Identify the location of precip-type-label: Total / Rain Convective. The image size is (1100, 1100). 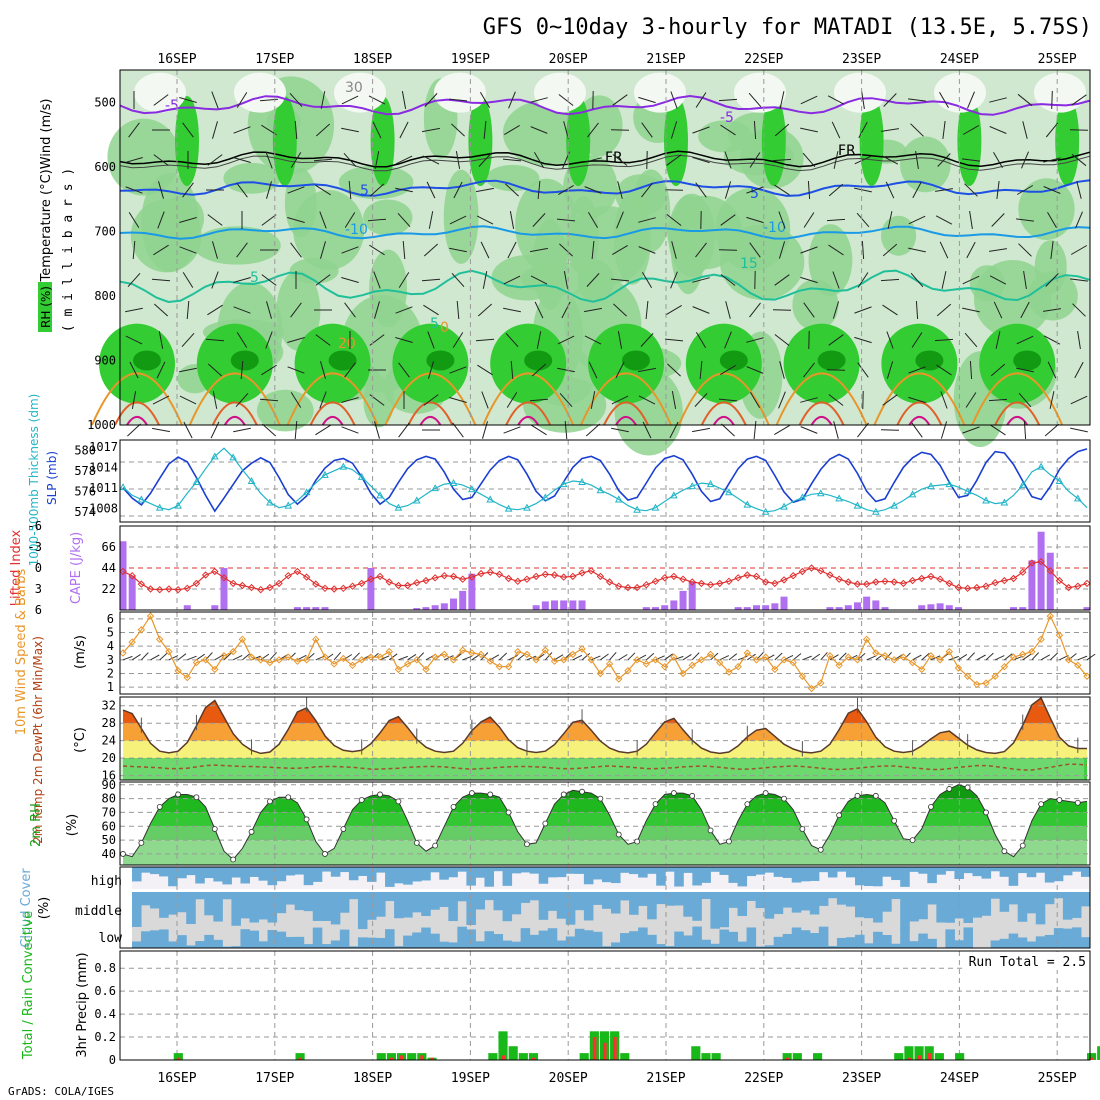
(28, 985).